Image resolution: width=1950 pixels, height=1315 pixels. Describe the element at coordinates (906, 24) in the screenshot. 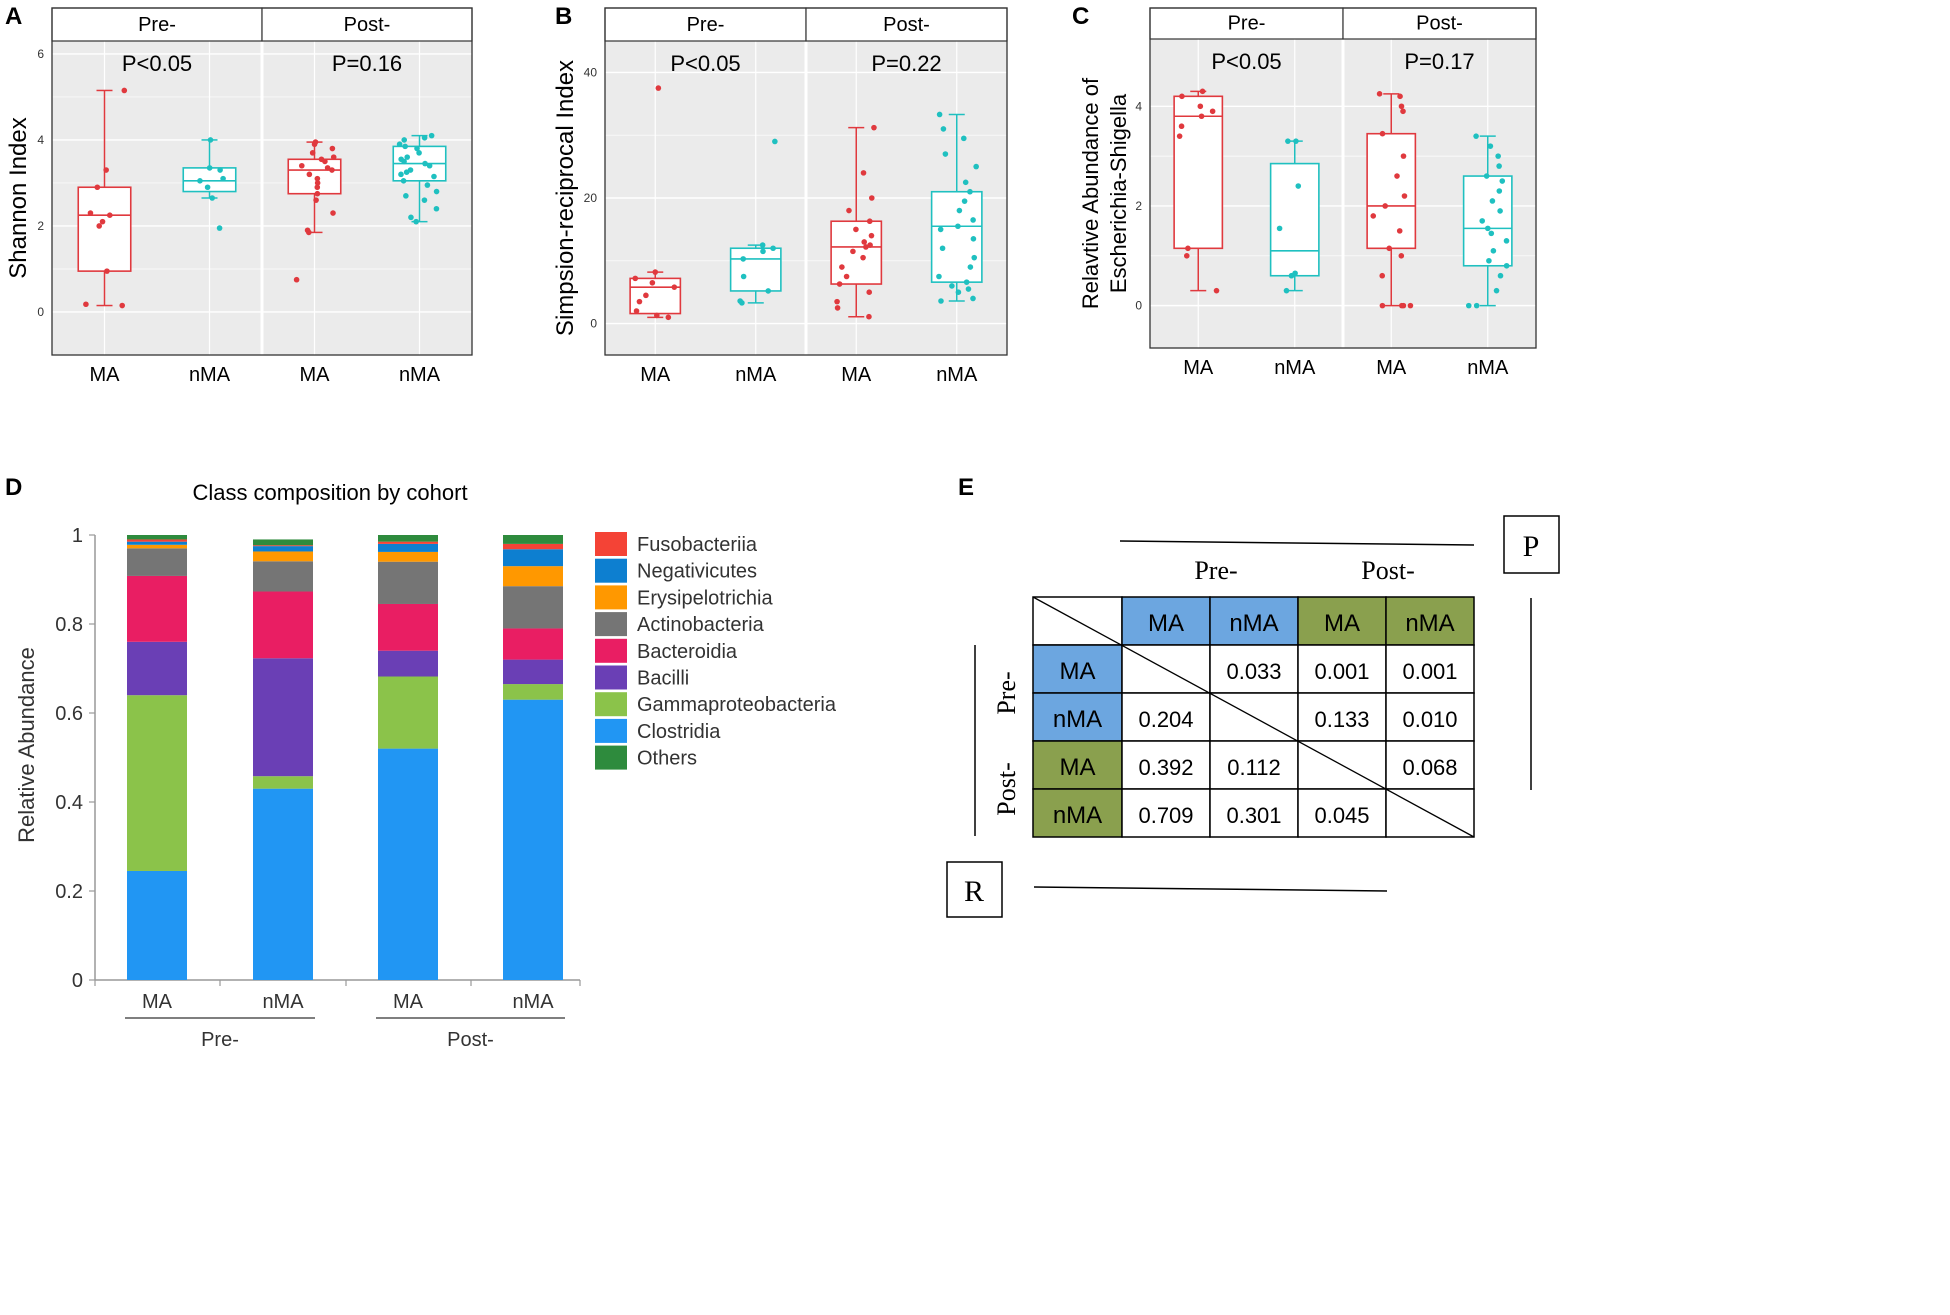

I see `facet-strip` at that location.